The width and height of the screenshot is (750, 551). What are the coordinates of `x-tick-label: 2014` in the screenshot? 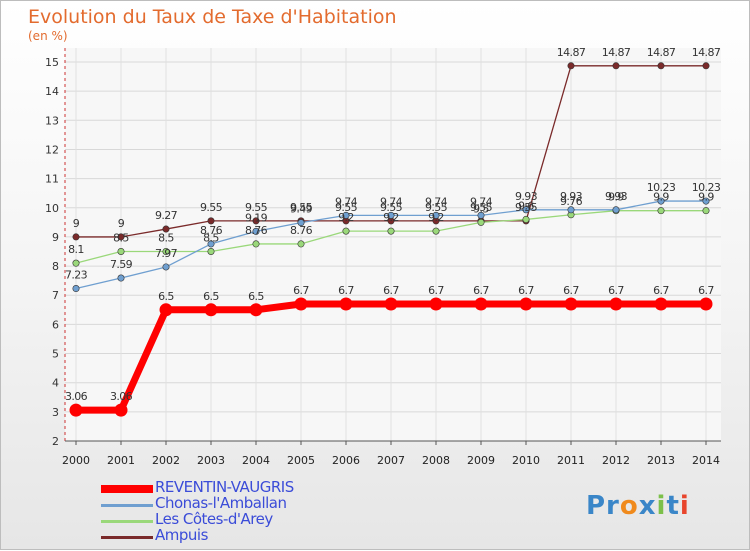 It's located at (706, 460).